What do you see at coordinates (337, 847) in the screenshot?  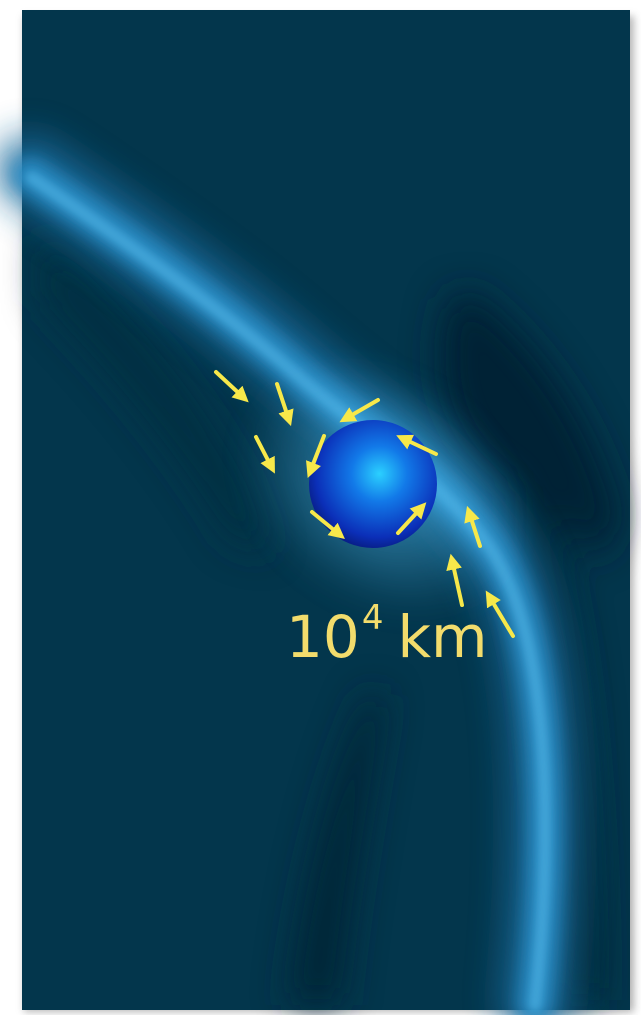 I see `dark-lane-lower` at bounding box center [337, 847].